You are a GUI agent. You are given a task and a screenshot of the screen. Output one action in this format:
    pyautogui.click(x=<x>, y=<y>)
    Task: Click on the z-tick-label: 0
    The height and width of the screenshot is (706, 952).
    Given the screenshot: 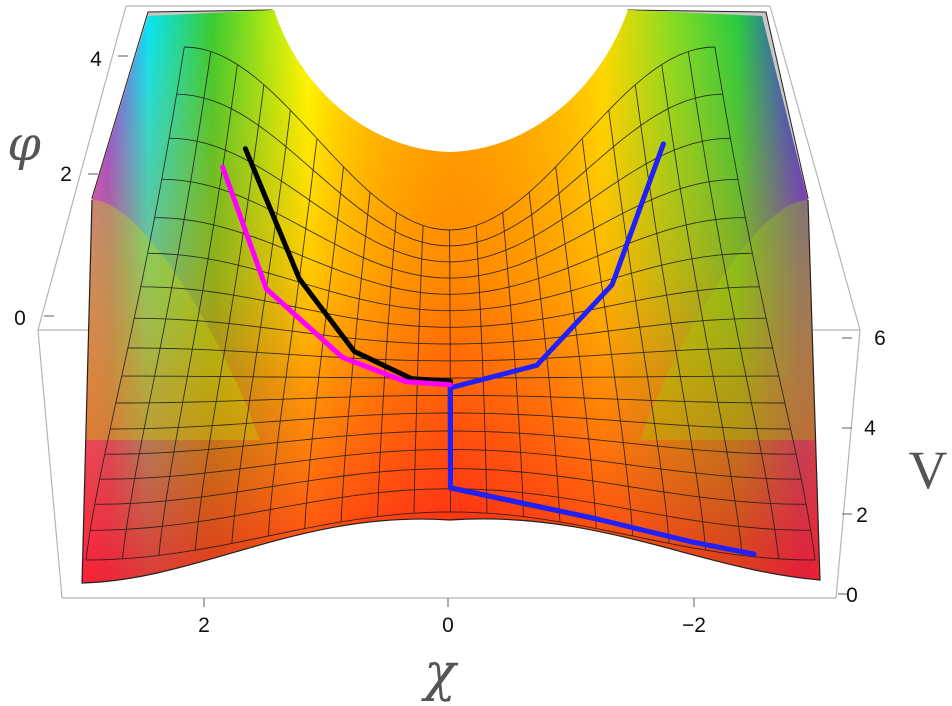 What is the action you would take?
    pyautogui.click(x=852, y=595)
    